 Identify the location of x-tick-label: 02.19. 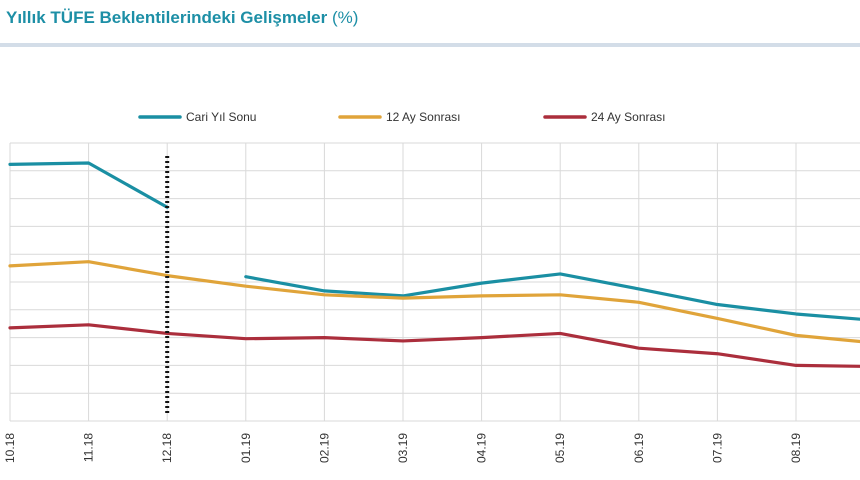
(324, 448).